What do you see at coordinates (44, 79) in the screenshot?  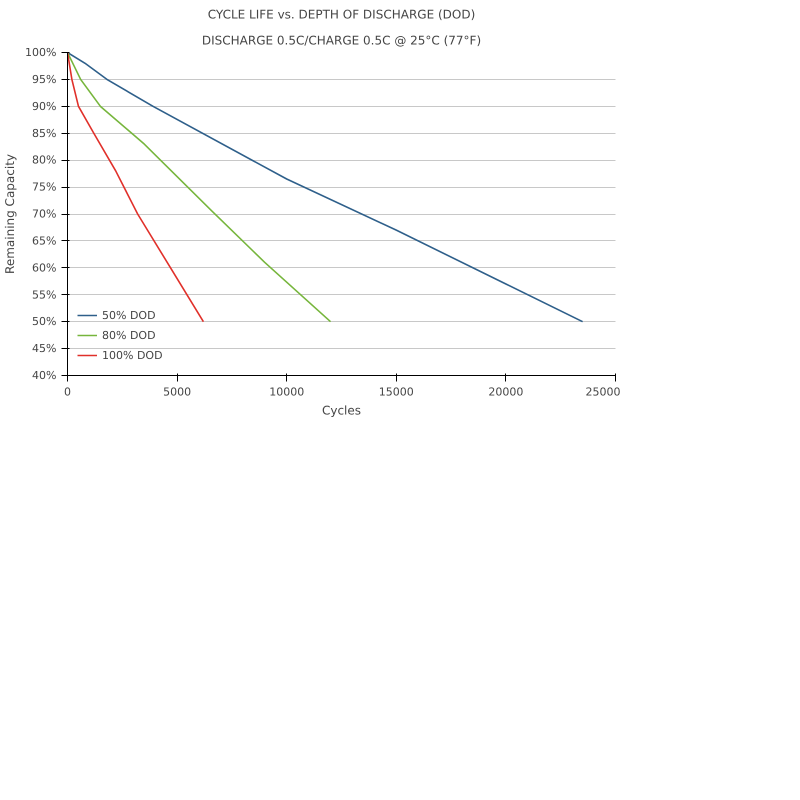 I see `y-tick-label: 95%` at bounding box center [44, 79].